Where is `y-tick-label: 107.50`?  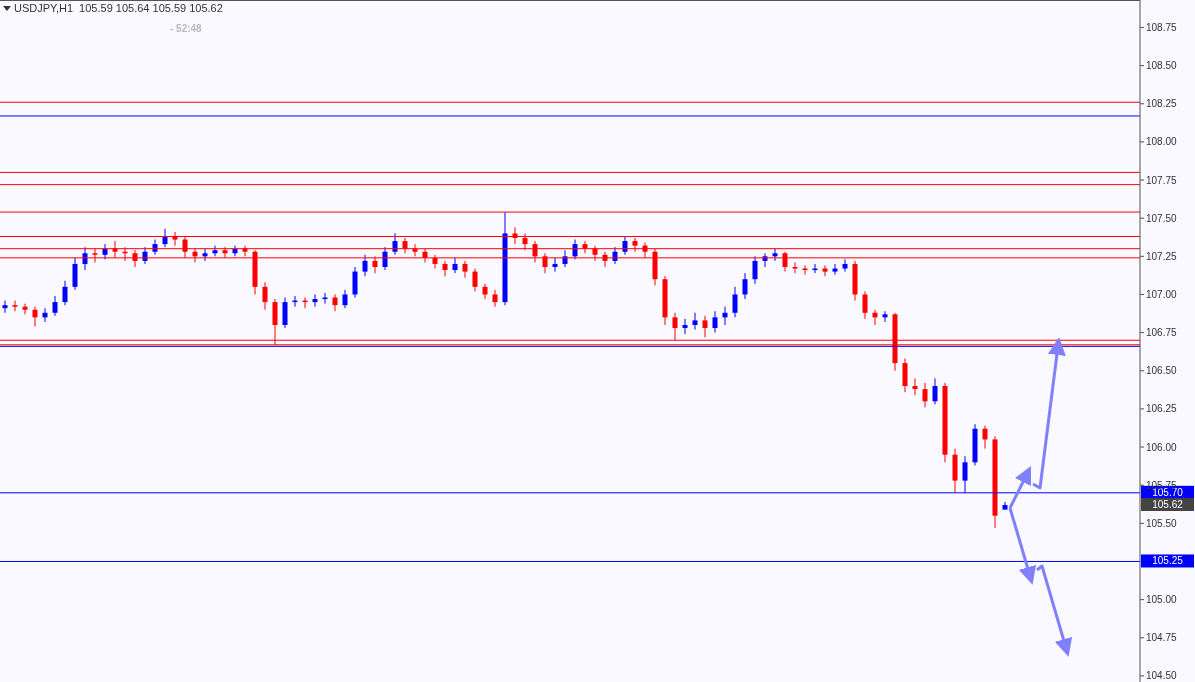 y-tick-label: 107.50 is located at coordinates (1162, 218).